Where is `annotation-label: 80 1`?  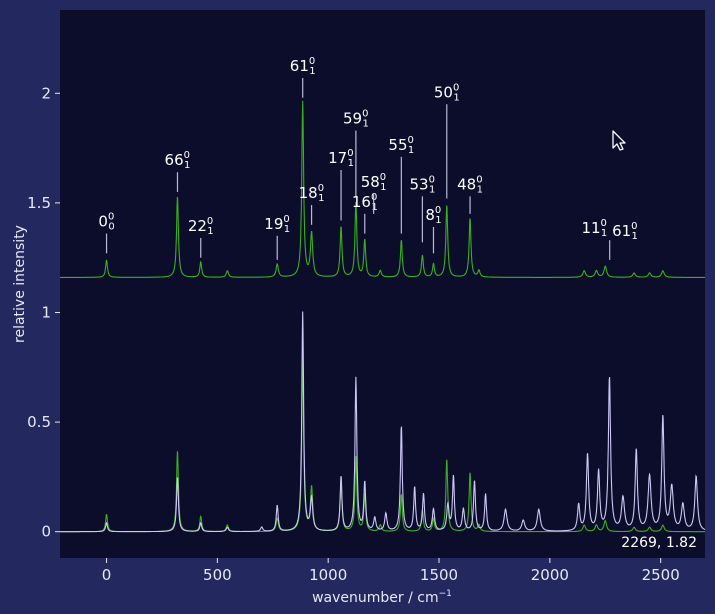 annotation-label: 80 1 is located at coordinates (433, 215).